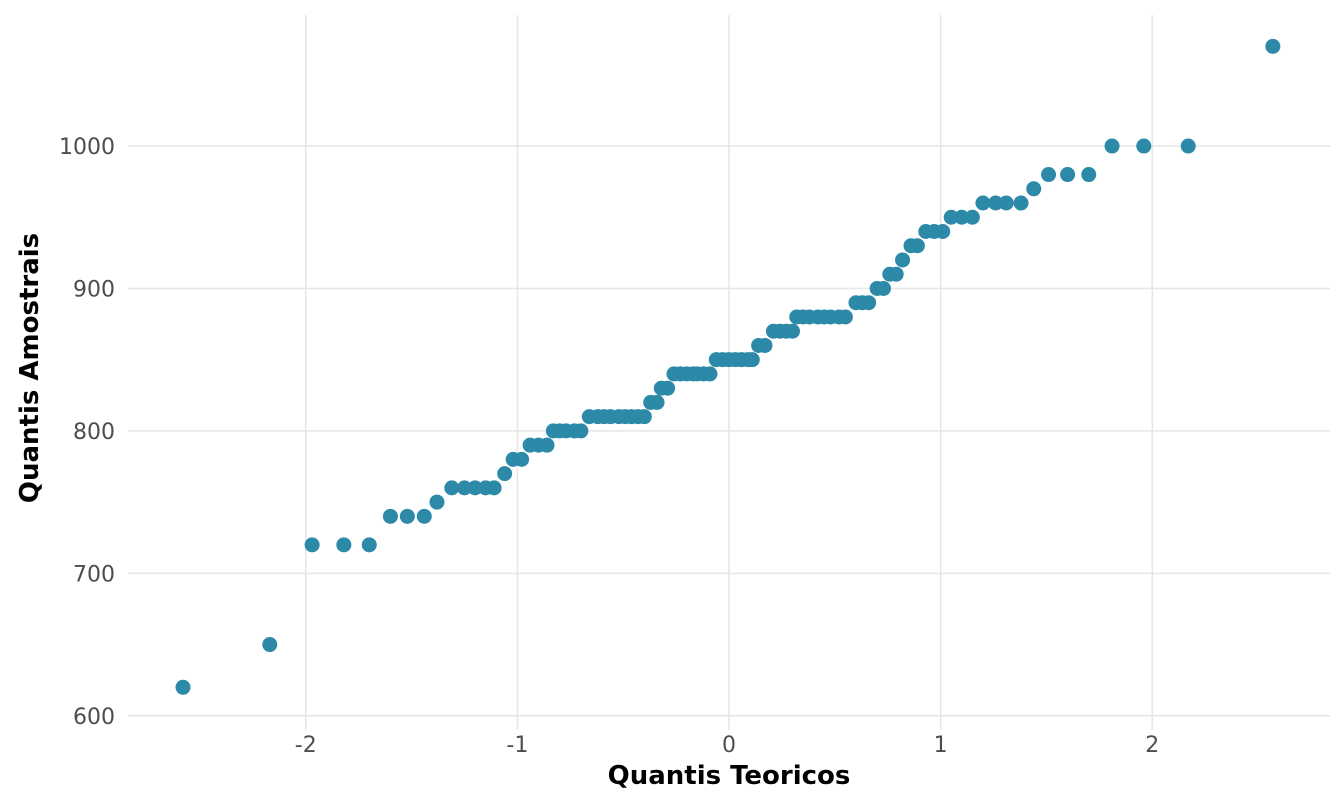 The image size is (1344, 810). I want to click on x-tick-label: 0, so click(729, 745).